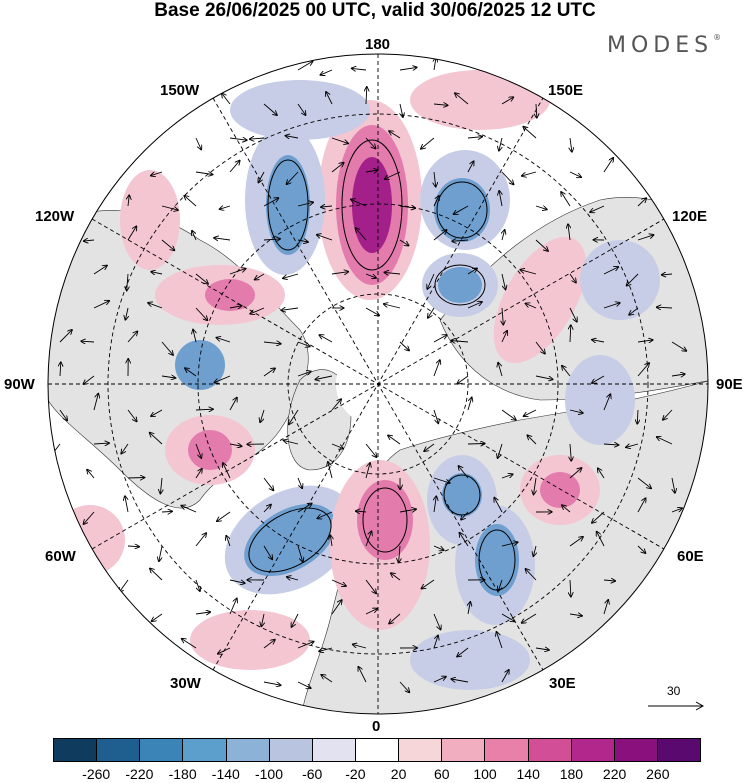 Image resolution: width=750 pixels, height=783 pixels. Describe the element at coordinates (60, 556) in the screenshot. I see `lon-label-60w: 60W` at that location.